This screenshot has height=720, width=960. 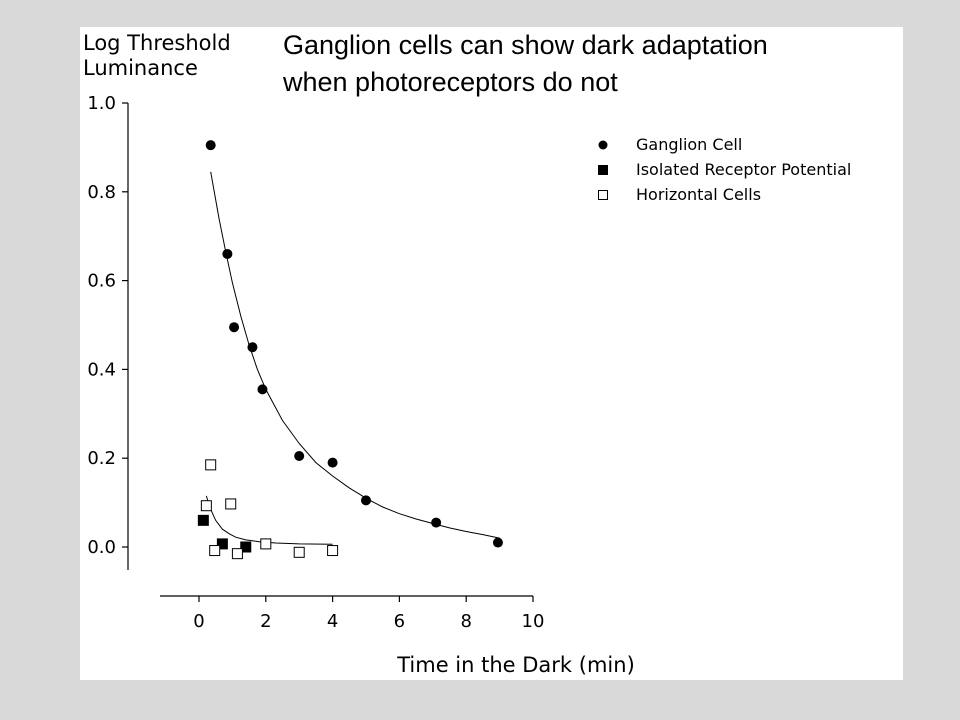 I want to click on x-tick-label: 8, so click(x=465, y=621).